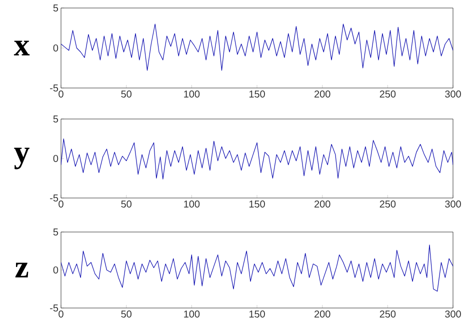 This screenshot has height=335, width=474. What do you see at coordinates (22, 159) in the screenshot?
I see `y-axis-title: y` at bounding box center [22, 159].